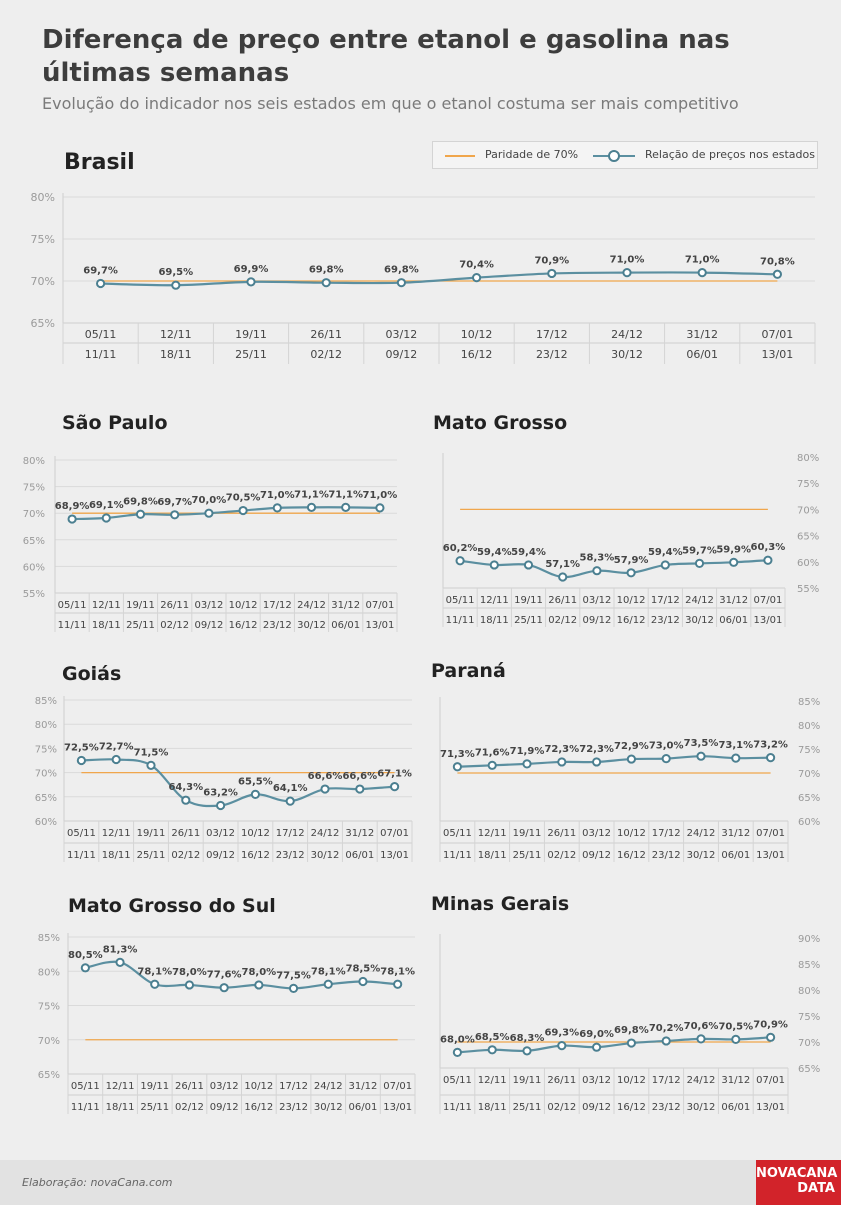  Describe the element at coordinates (208, 625) in the screenshot. I see `sao-paulo-xtick-end: 09/12` at that location.